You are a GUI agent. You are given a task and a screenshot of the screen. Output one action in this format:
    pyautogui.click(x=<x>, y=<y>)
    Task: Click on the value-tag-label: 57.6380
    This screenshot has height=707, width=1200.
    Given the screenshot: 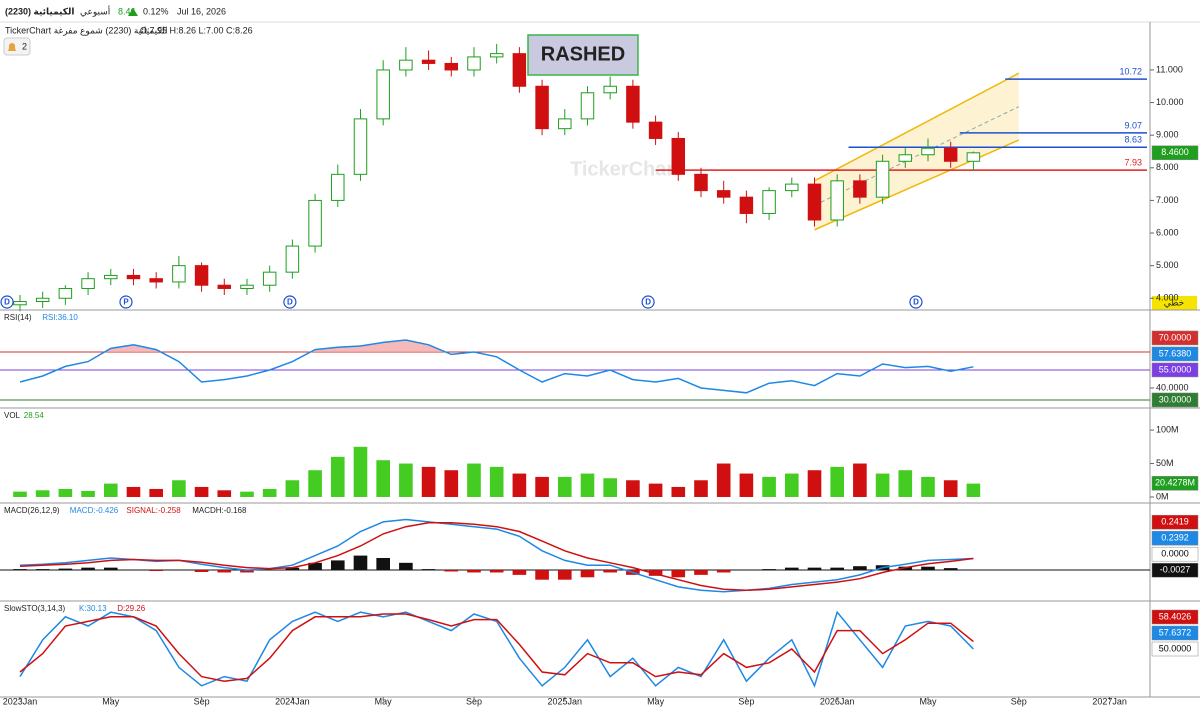 What is the action you would take?
    pyautogui.click(x=1175, y=353)
    